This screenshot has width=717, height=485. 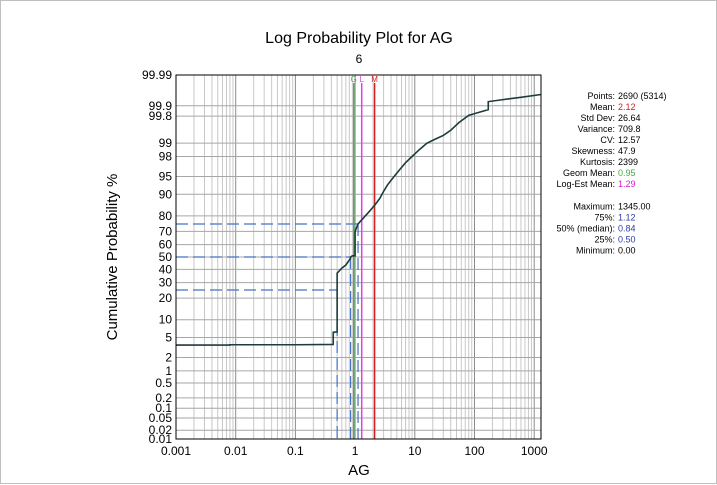 What do you see at coordinates (627, 218) in the screenshot?
I see `stat-value: 1.12` at bounding box center [627, 218].